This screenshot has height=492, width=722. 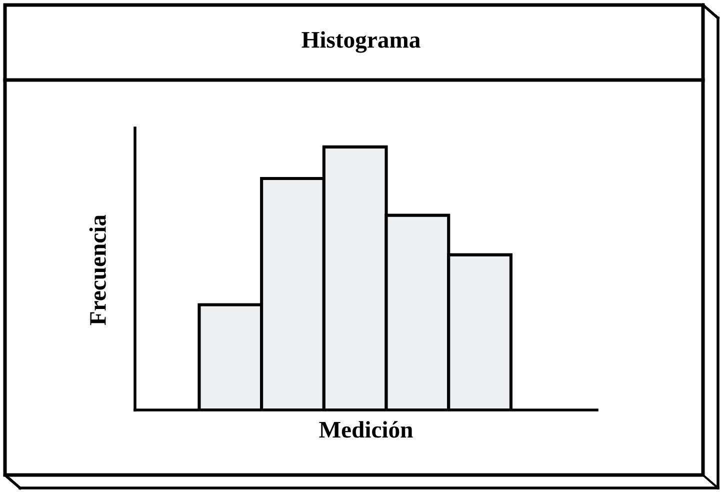 I want to click on x-axis-title: Medición, so click(x=366, y=429).